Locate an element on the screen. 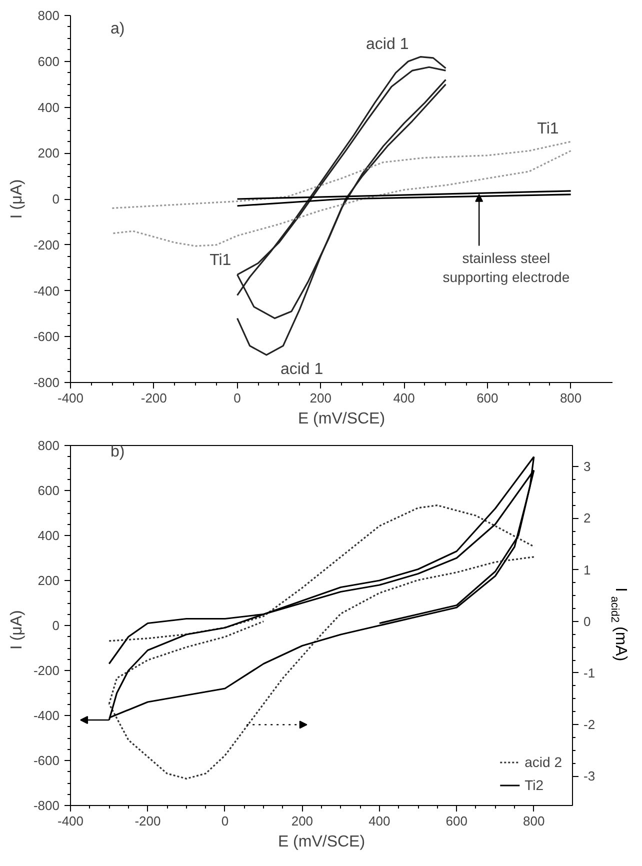  y2-tick-label: 2 is located at coordinates (587, 518).